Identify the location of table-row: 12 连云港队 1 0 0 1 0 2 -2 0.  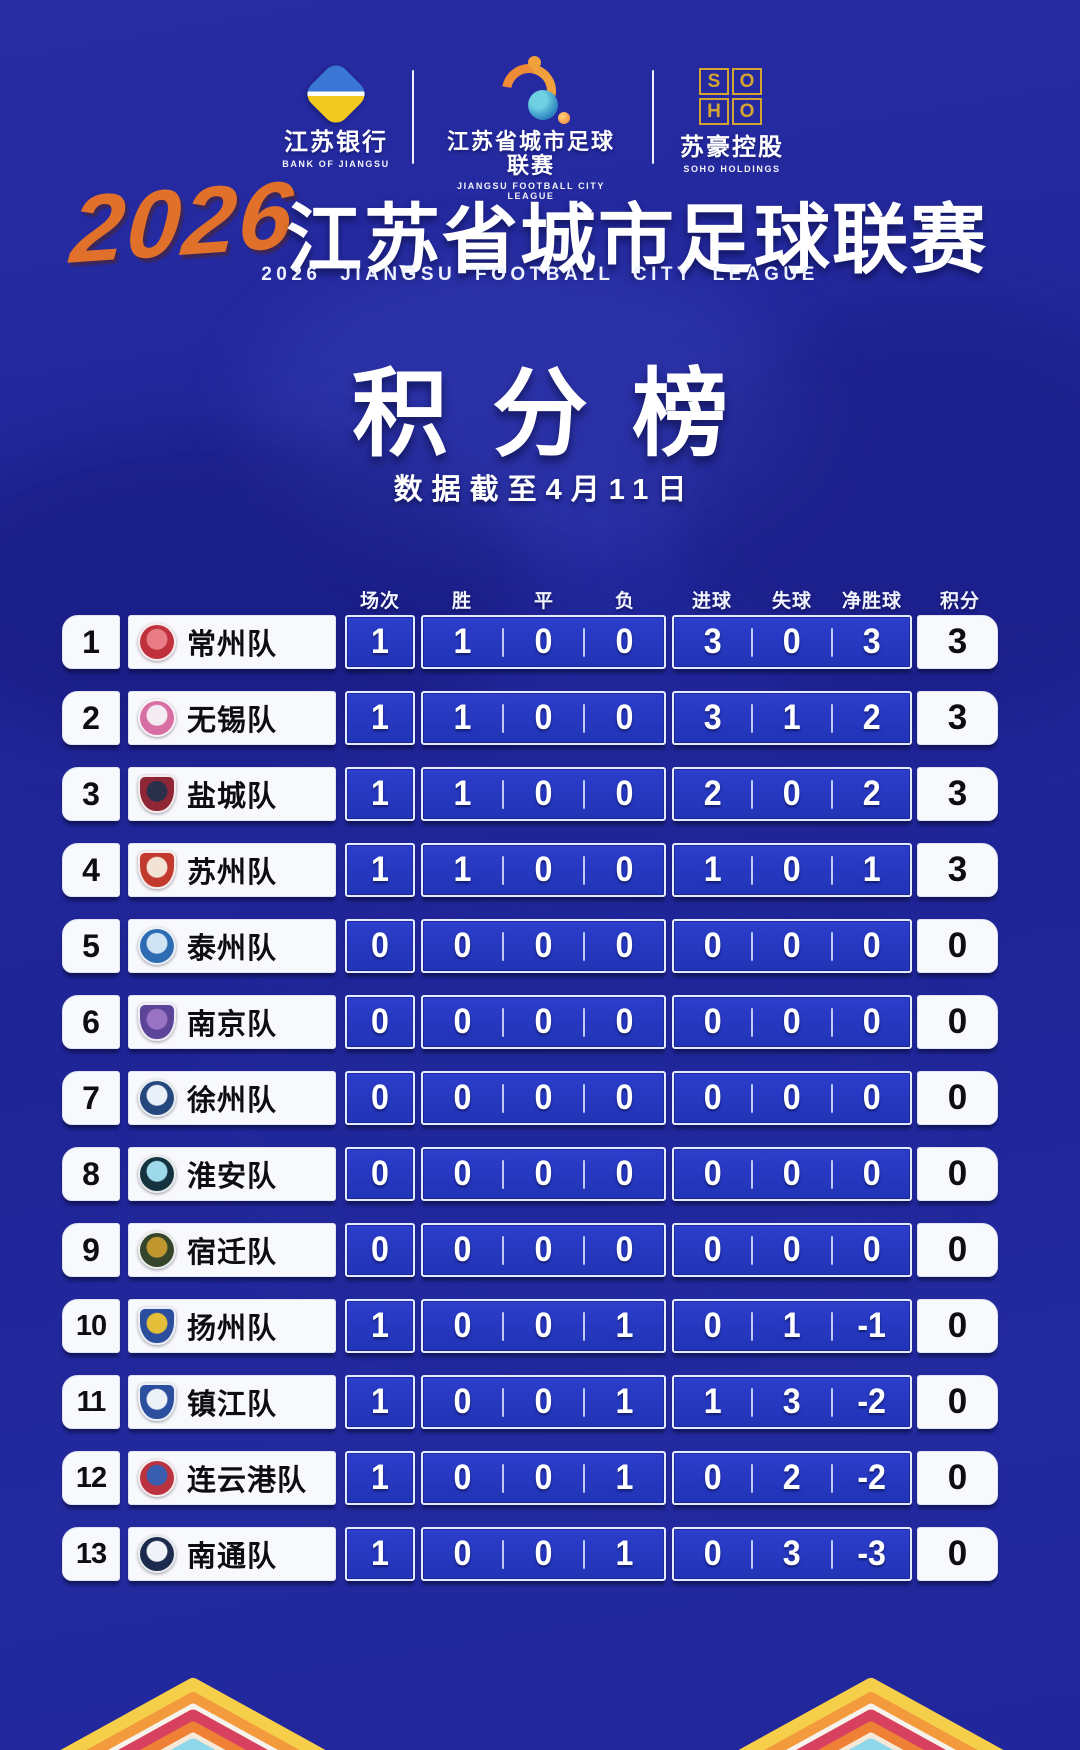
(540, 1478).